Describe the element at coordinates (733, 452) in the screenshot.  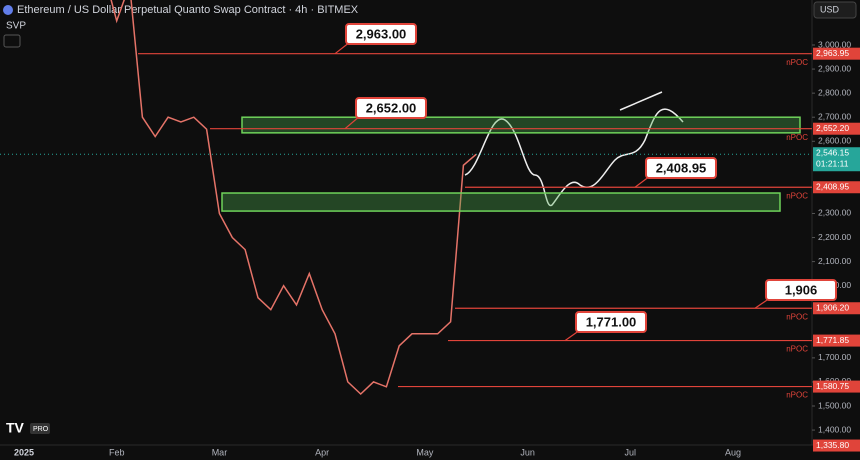
I see `x-tick-label: Aug` at that location.